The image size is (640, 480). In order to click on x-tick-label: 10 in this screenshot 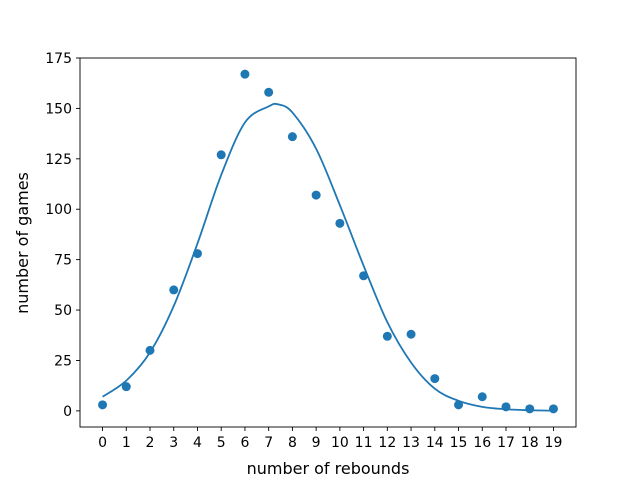, I will do `click(340, 443)`.